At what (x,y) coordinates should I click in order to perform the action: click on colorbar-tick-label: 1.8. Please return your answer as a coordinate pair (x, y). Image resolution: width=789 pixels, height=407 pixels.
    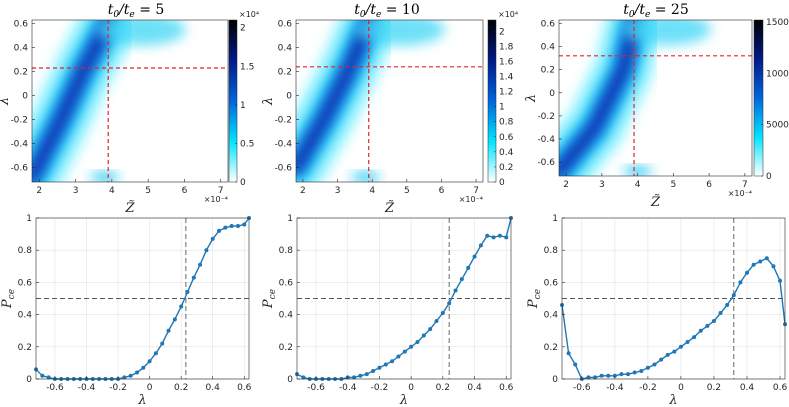
    Looking at the image, I should click on (506, 47).